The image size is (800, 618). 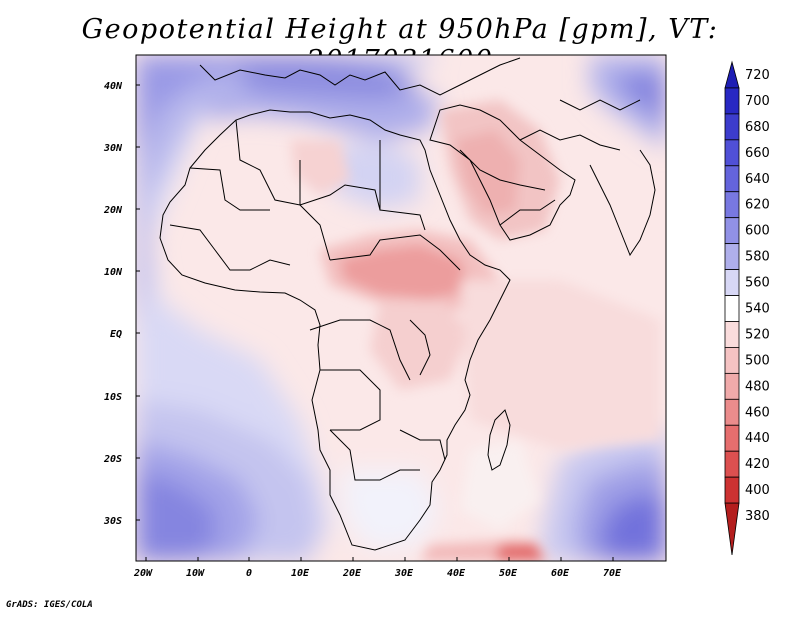 What do you see at coordinates (360, 76) in the screenshot?
I see `europe-coast` at bounding box center [360, 76].